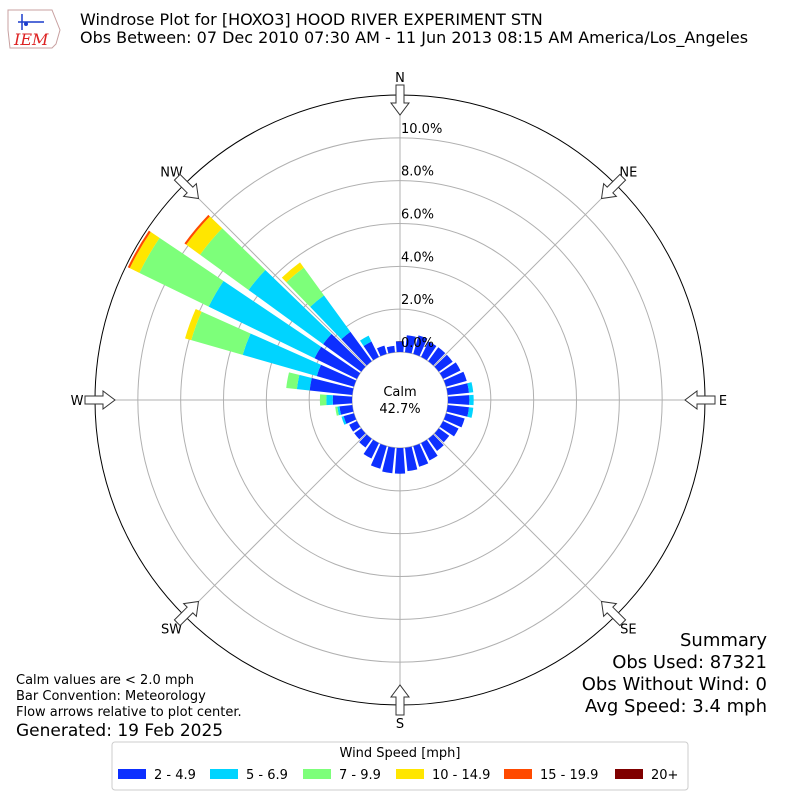 Image resolution: width=800 pixels, height=800 pixels. I want to click on generated: Generated: 19 Feb 2025, so click(119, 731).